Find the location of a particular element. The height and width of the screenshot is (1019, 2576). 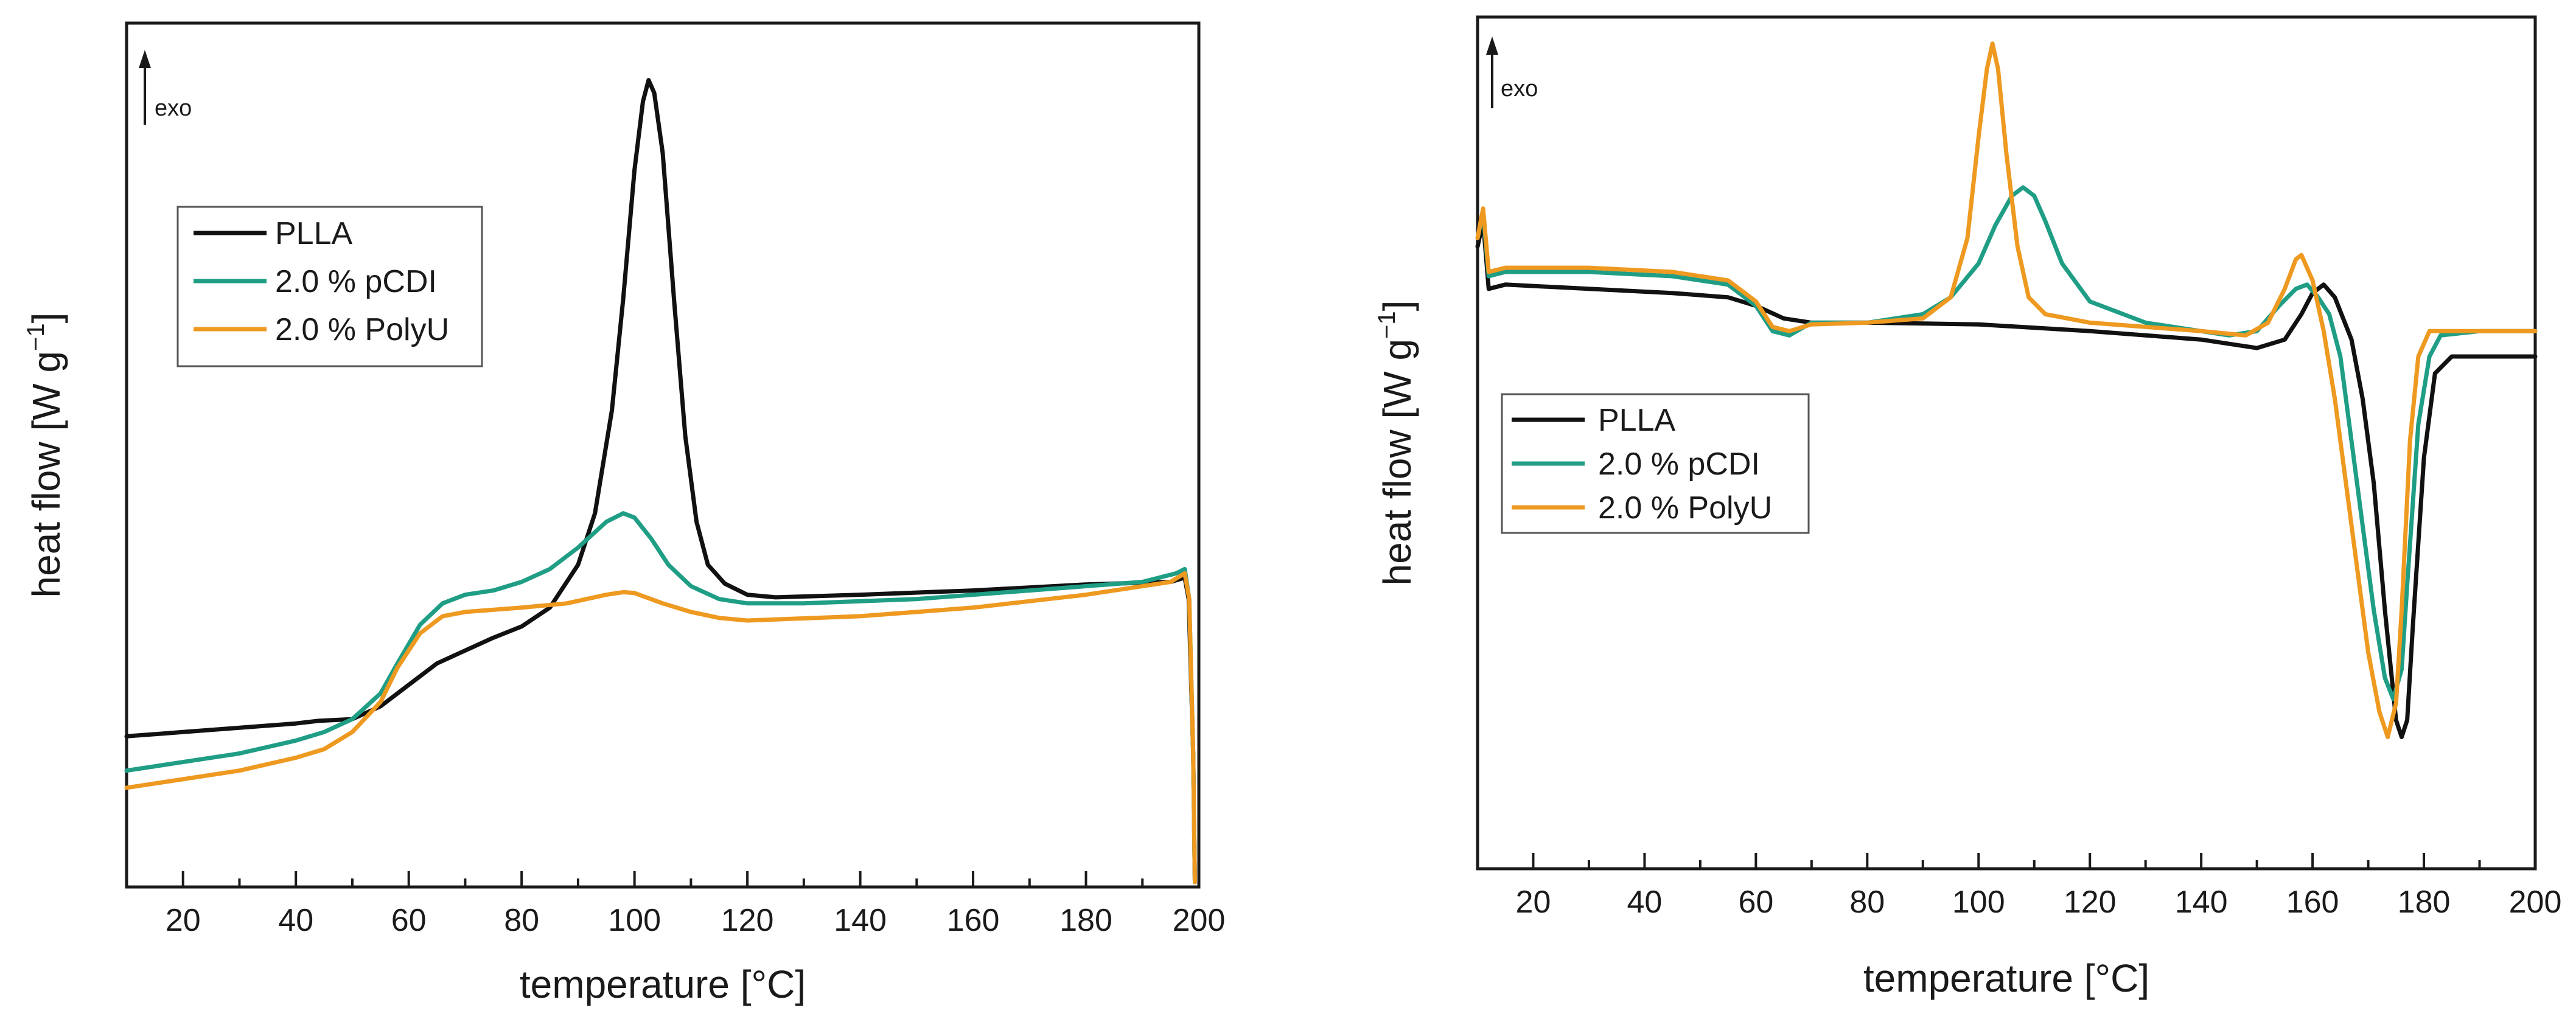

right-x-tick-label-80: 80 is located at coordinates (1867, 902).